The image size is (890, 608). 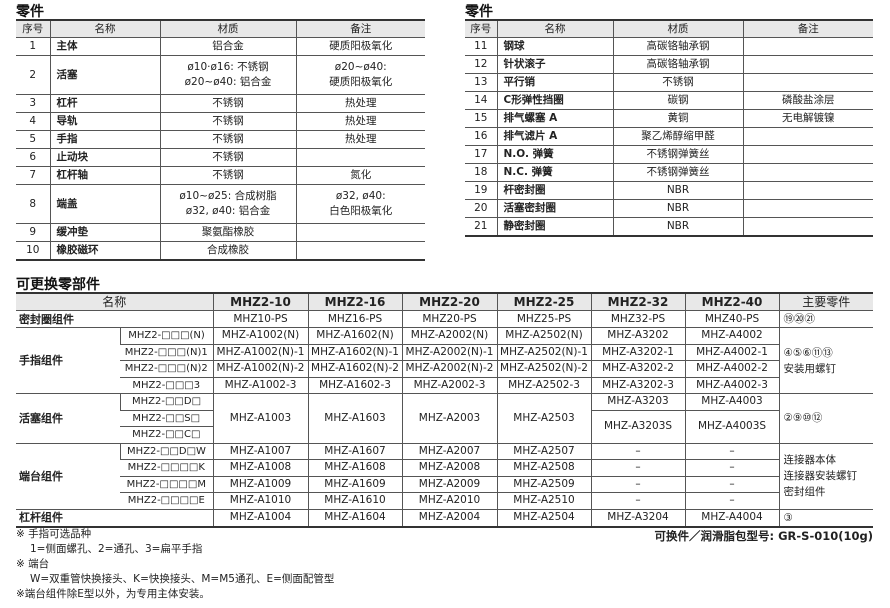 I want to click on part-name: 手指, so click(x=104, y=139).